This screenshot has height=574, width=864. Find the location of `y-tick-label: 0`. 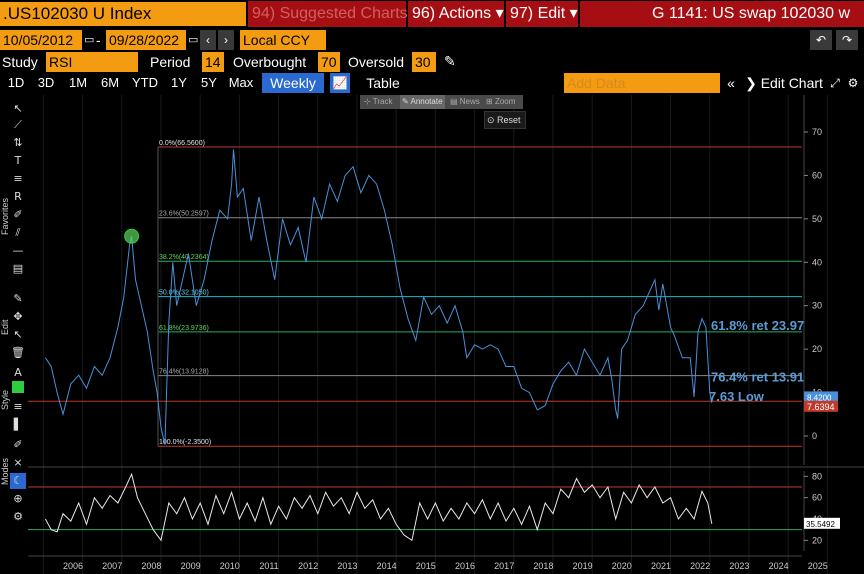

y-tick-label: 0 is located at coordinates (814, 436).